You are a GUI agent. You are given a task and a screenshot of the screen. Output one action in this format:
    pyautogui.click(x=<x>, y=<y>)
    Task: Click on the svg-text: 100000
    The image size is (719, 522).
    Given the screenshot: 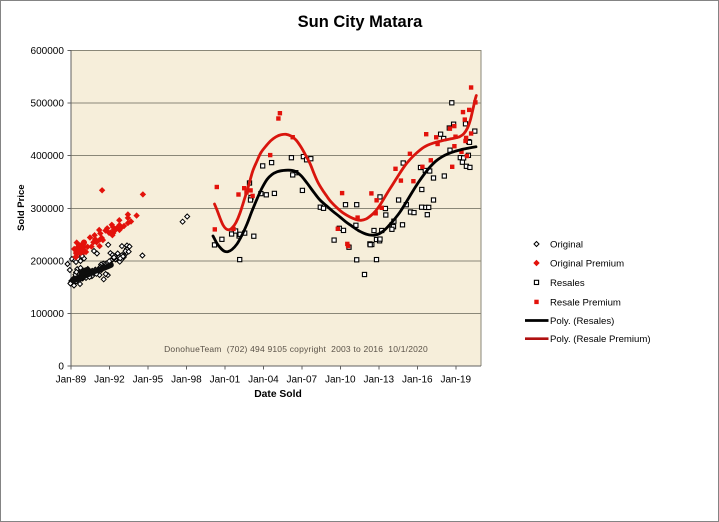 What is the action you would take?
    pyautogui.click(x=48, y=314)
    